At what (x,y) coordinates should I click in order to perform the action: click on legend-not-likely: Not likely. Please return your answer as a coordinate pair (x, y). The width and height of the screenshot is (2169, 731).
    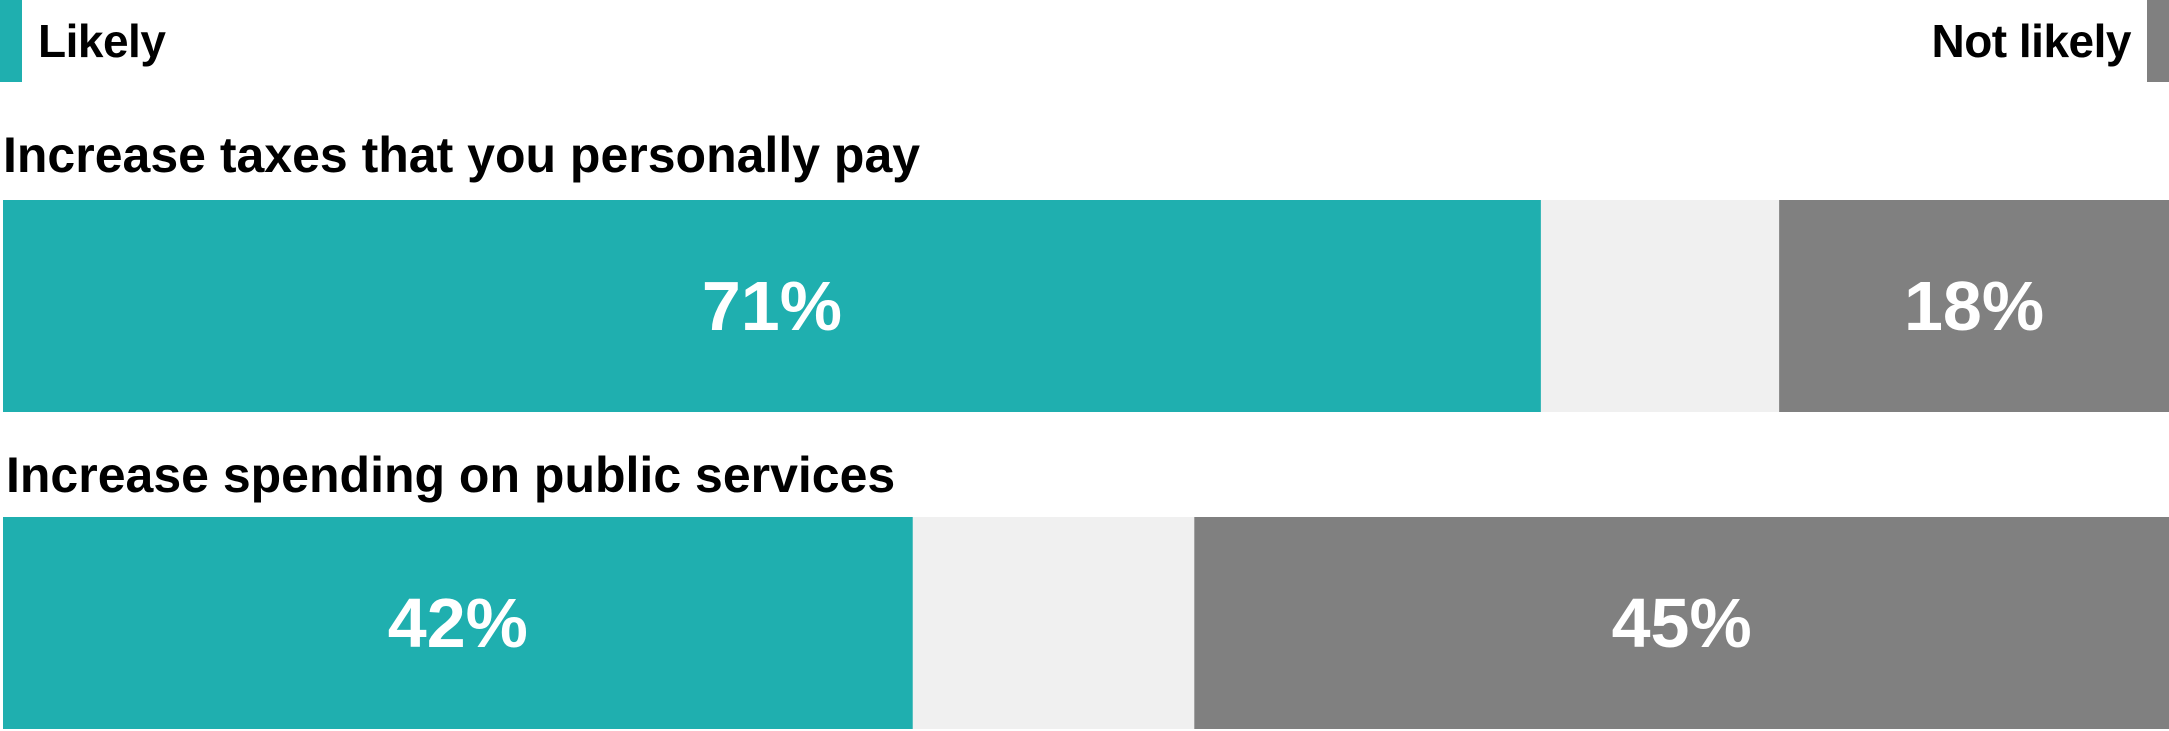
    Looking at the image, I should click on (2050, 41).